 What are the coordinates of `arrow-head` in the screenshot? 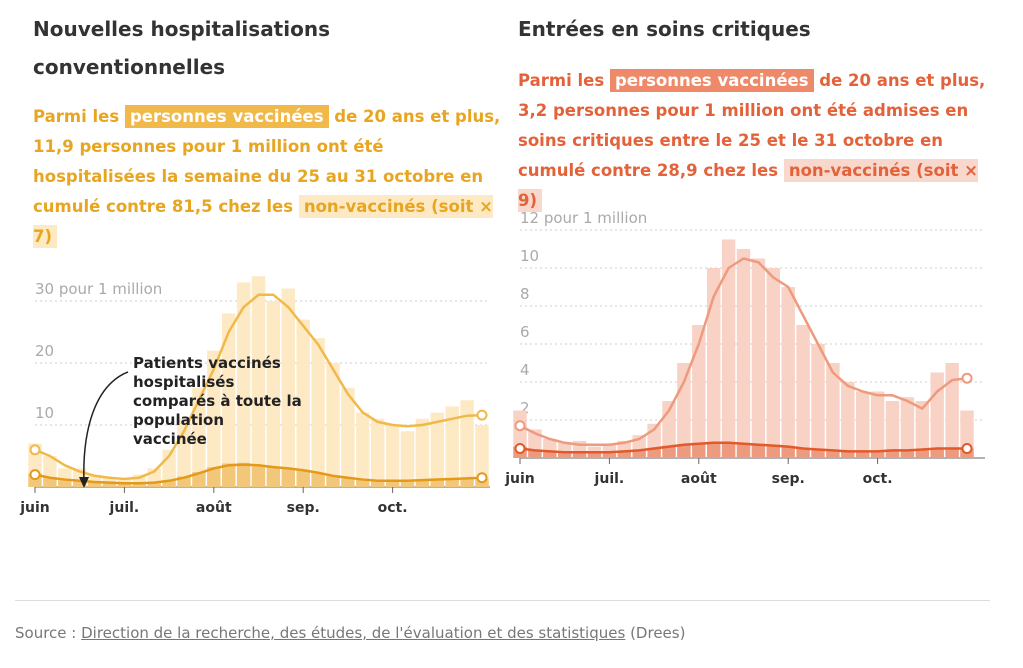 It's located at (84, 482).